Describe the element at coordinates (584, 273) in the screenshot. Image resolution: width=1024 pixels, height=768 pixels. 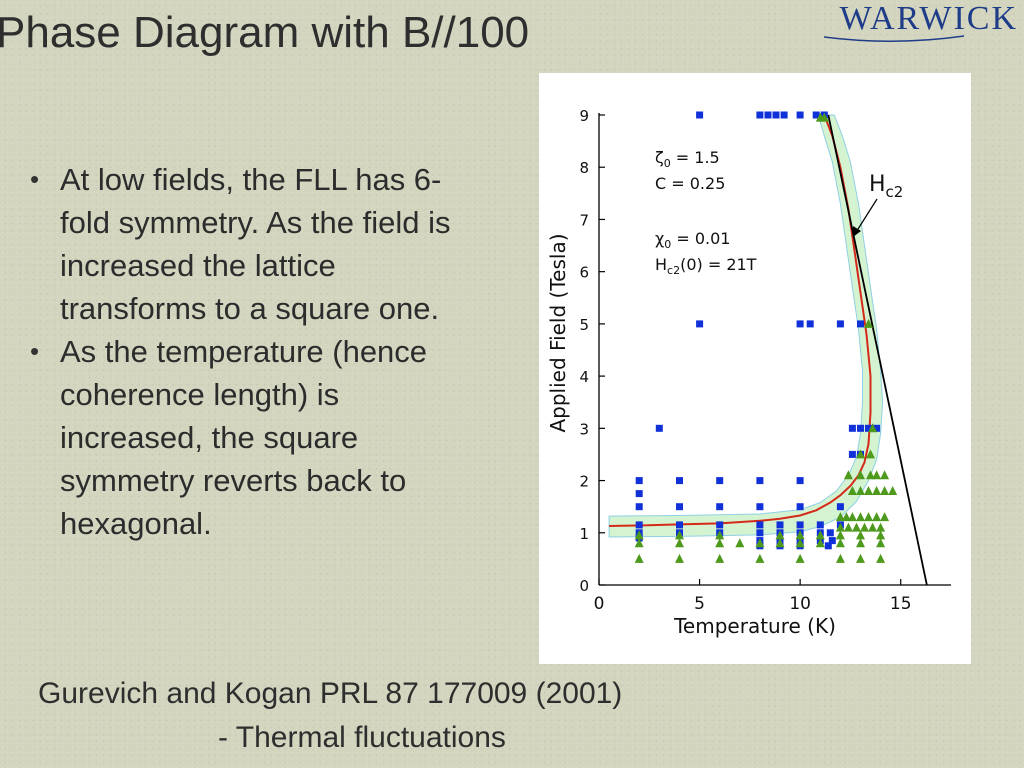
I see `y-tick-label: 6` at that location.